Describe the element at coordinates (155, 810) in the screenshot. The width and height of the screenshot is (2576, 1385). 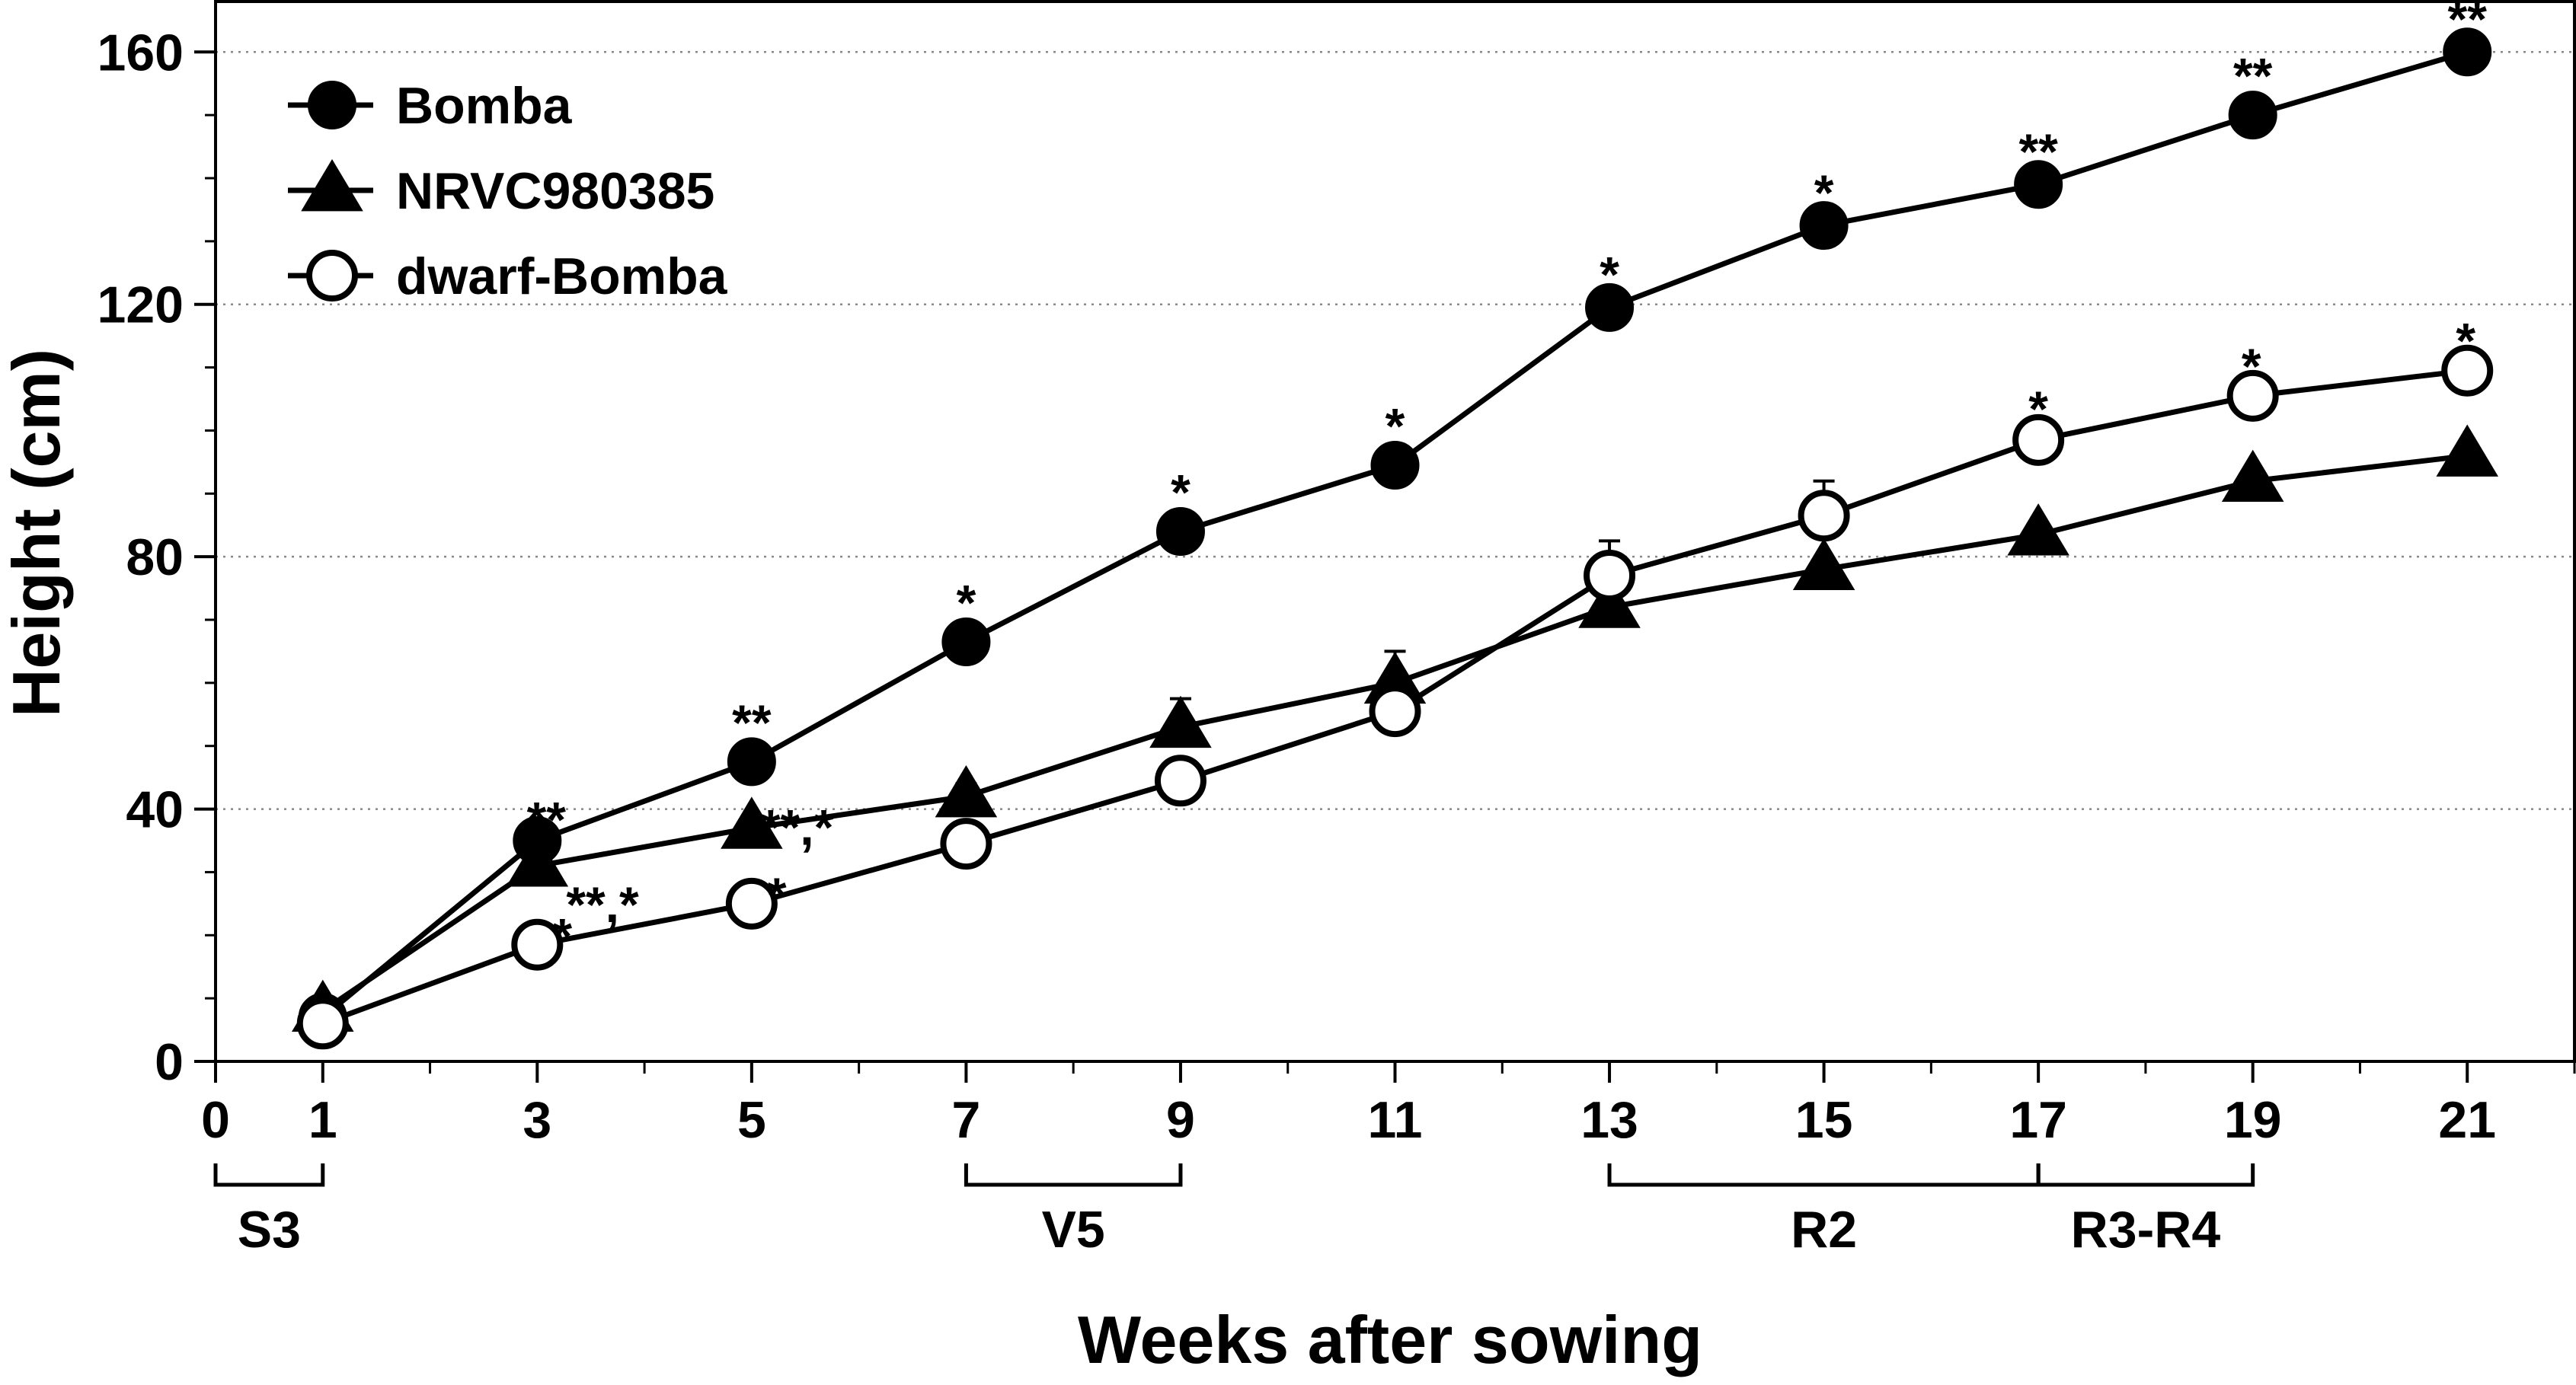
I see `y-tick-label: 40` at that location.